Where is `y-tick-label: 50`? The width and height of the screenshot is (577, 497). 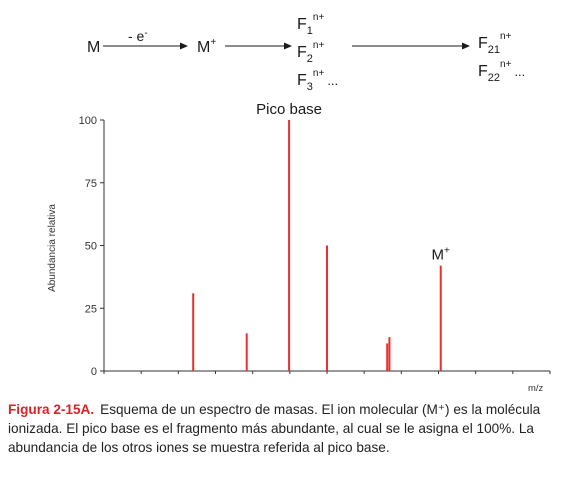
y-tick-label: 50 is located at coordinates (91, 247).